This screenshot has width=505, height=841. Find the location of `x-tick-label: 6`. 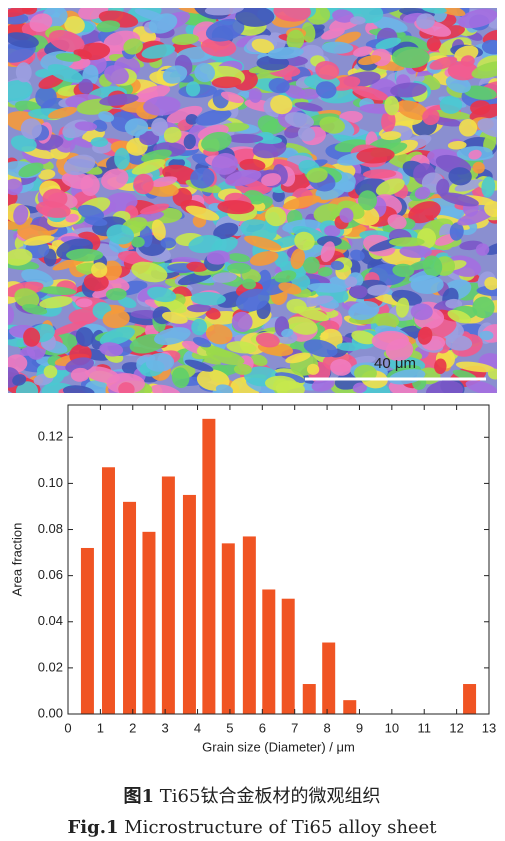

x-tick-label: 6 is located at coordinates (262, 727).